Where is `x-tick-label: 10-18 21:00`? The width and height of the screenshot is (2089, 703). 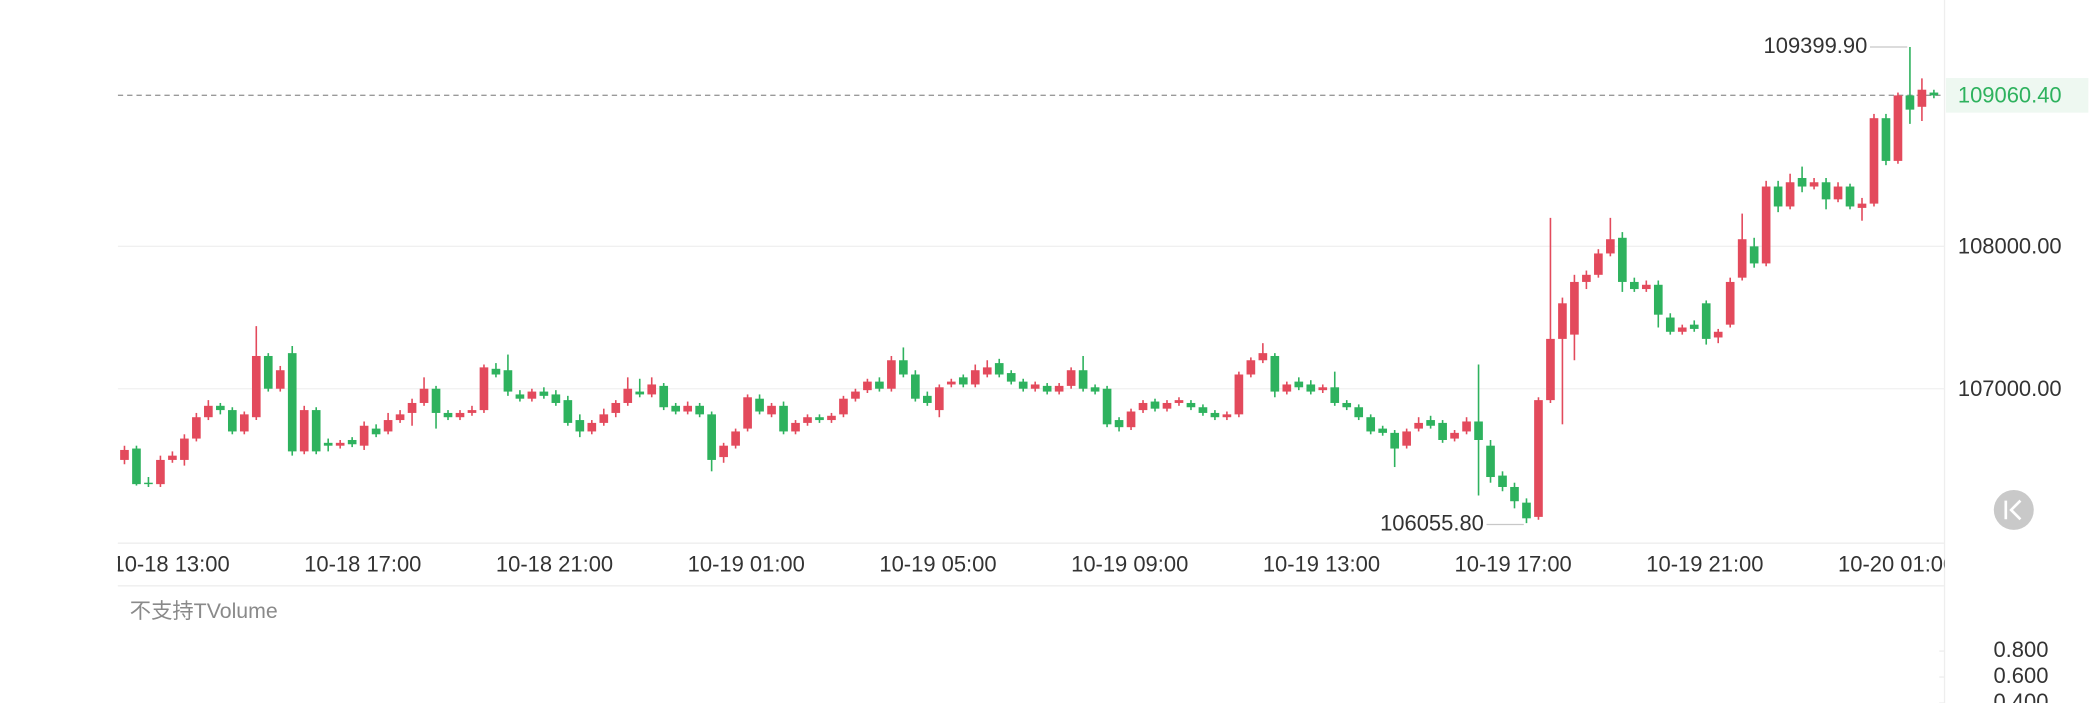 x-tick-label: 10-18 21:00 is located at coordinates (554, 564).